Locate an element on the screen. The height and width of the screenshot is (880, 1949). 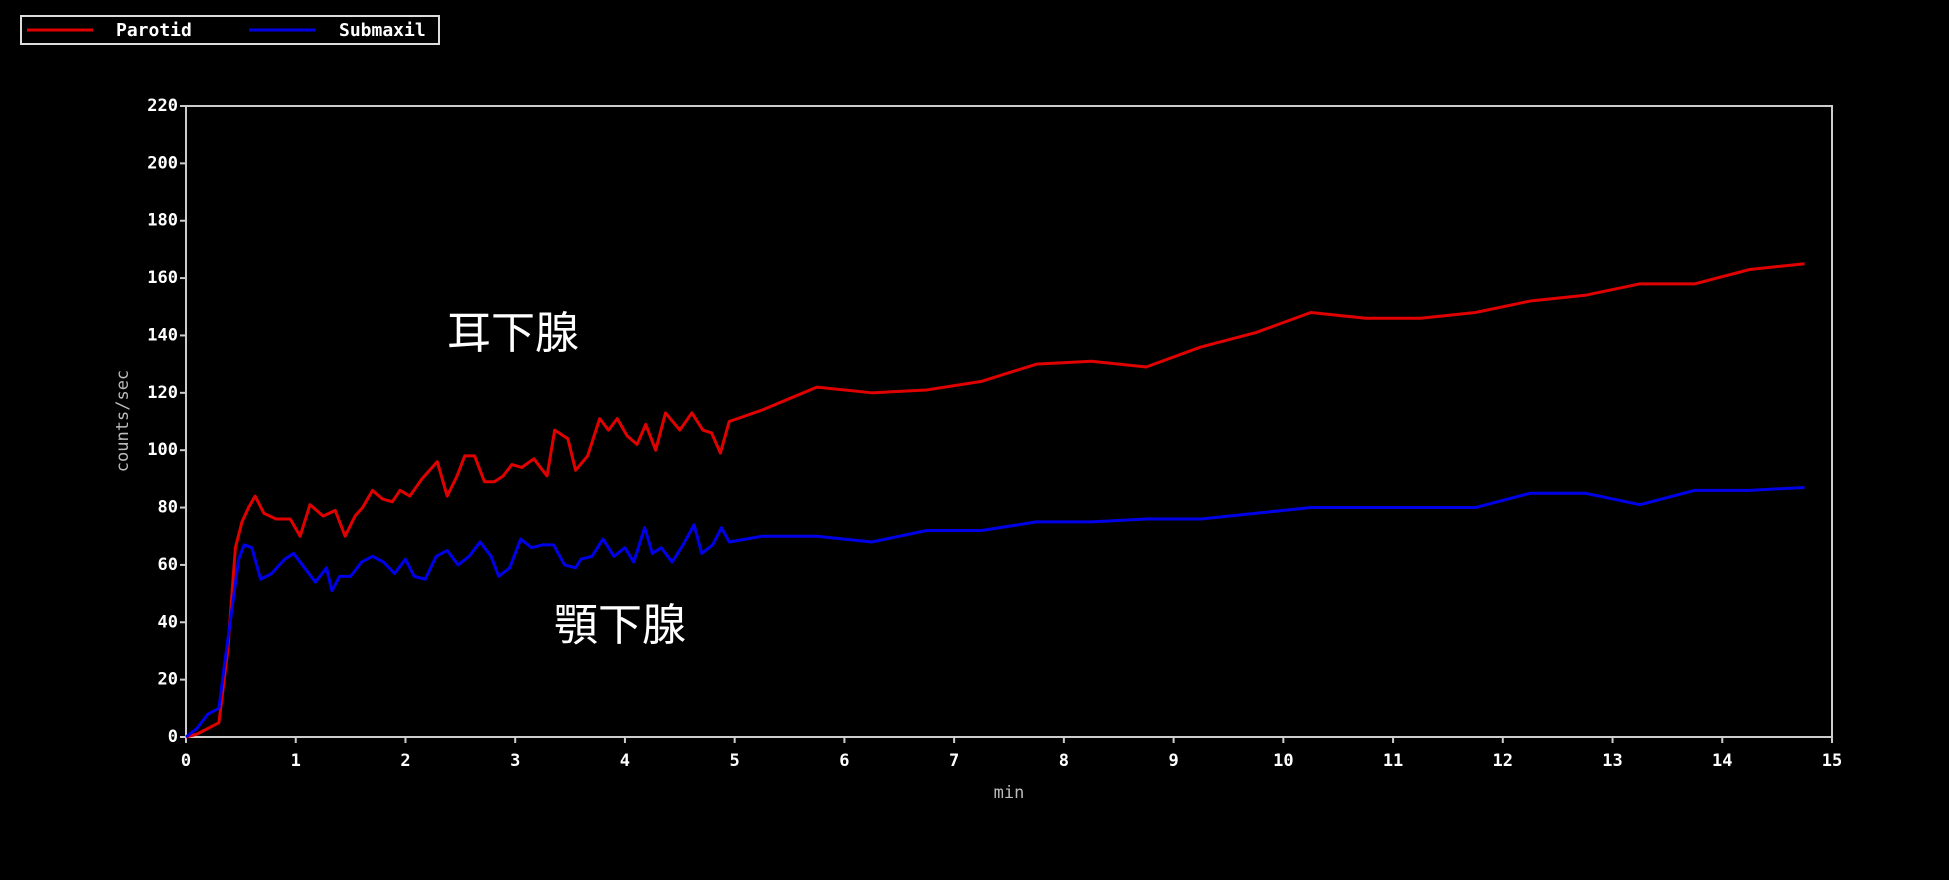
legend-label: Parotid is located at coordinates (154, 30).